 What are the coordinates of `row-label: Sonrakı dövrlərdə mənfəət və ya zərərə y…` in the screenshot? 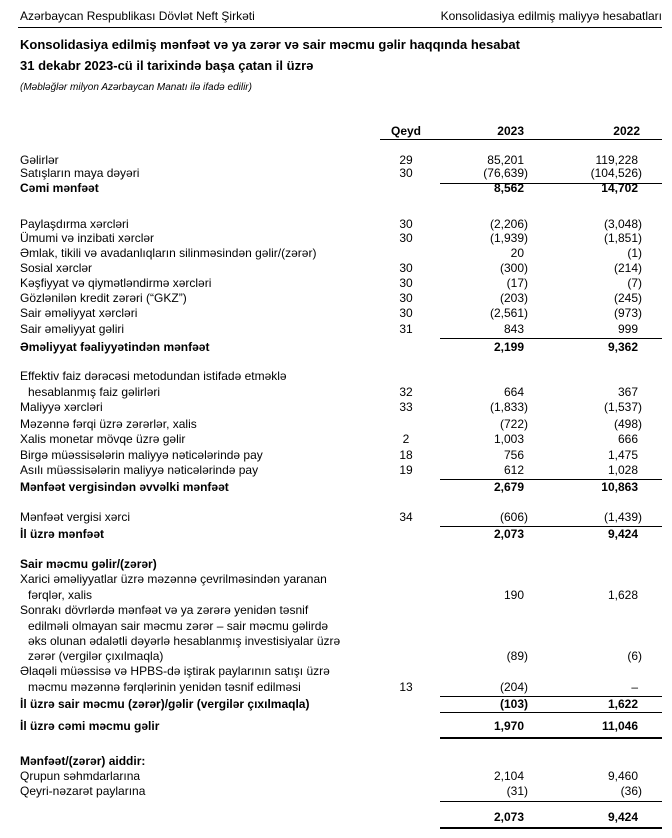 It's located at (164, 610).